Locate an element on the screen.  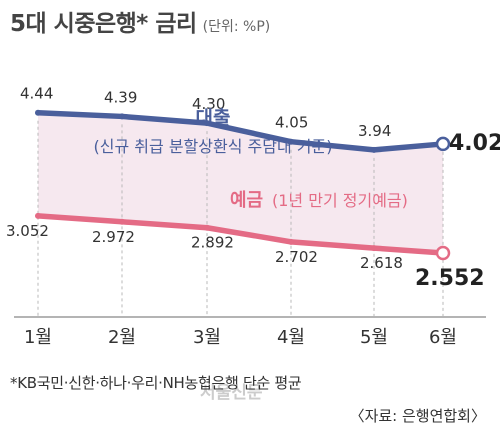
deposit-value-label: 2.552 is located at coordinates (450, 278).